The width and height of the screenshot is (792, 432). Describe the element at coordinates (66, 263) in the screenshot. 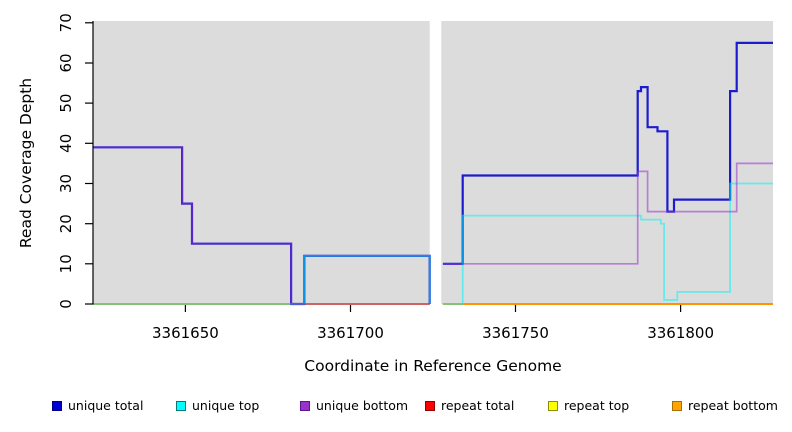

I see `y-tick-label: 10` at that location.